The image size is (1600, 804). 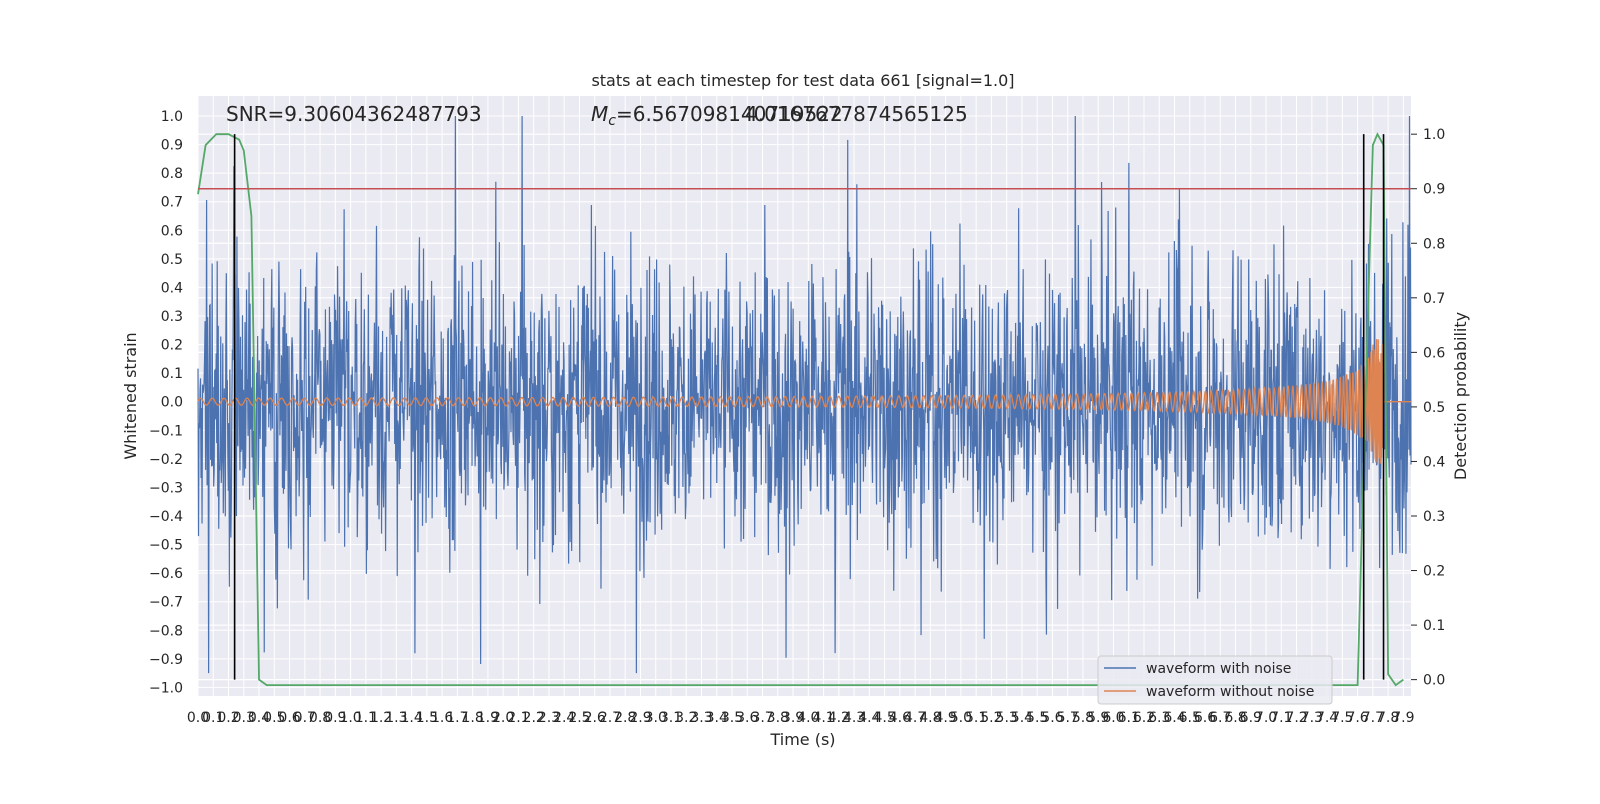 What do you see at coordinates (172, 403) in the screenshot?
I see `y-tick-label: 0.0` at bounding box center [172, 403].